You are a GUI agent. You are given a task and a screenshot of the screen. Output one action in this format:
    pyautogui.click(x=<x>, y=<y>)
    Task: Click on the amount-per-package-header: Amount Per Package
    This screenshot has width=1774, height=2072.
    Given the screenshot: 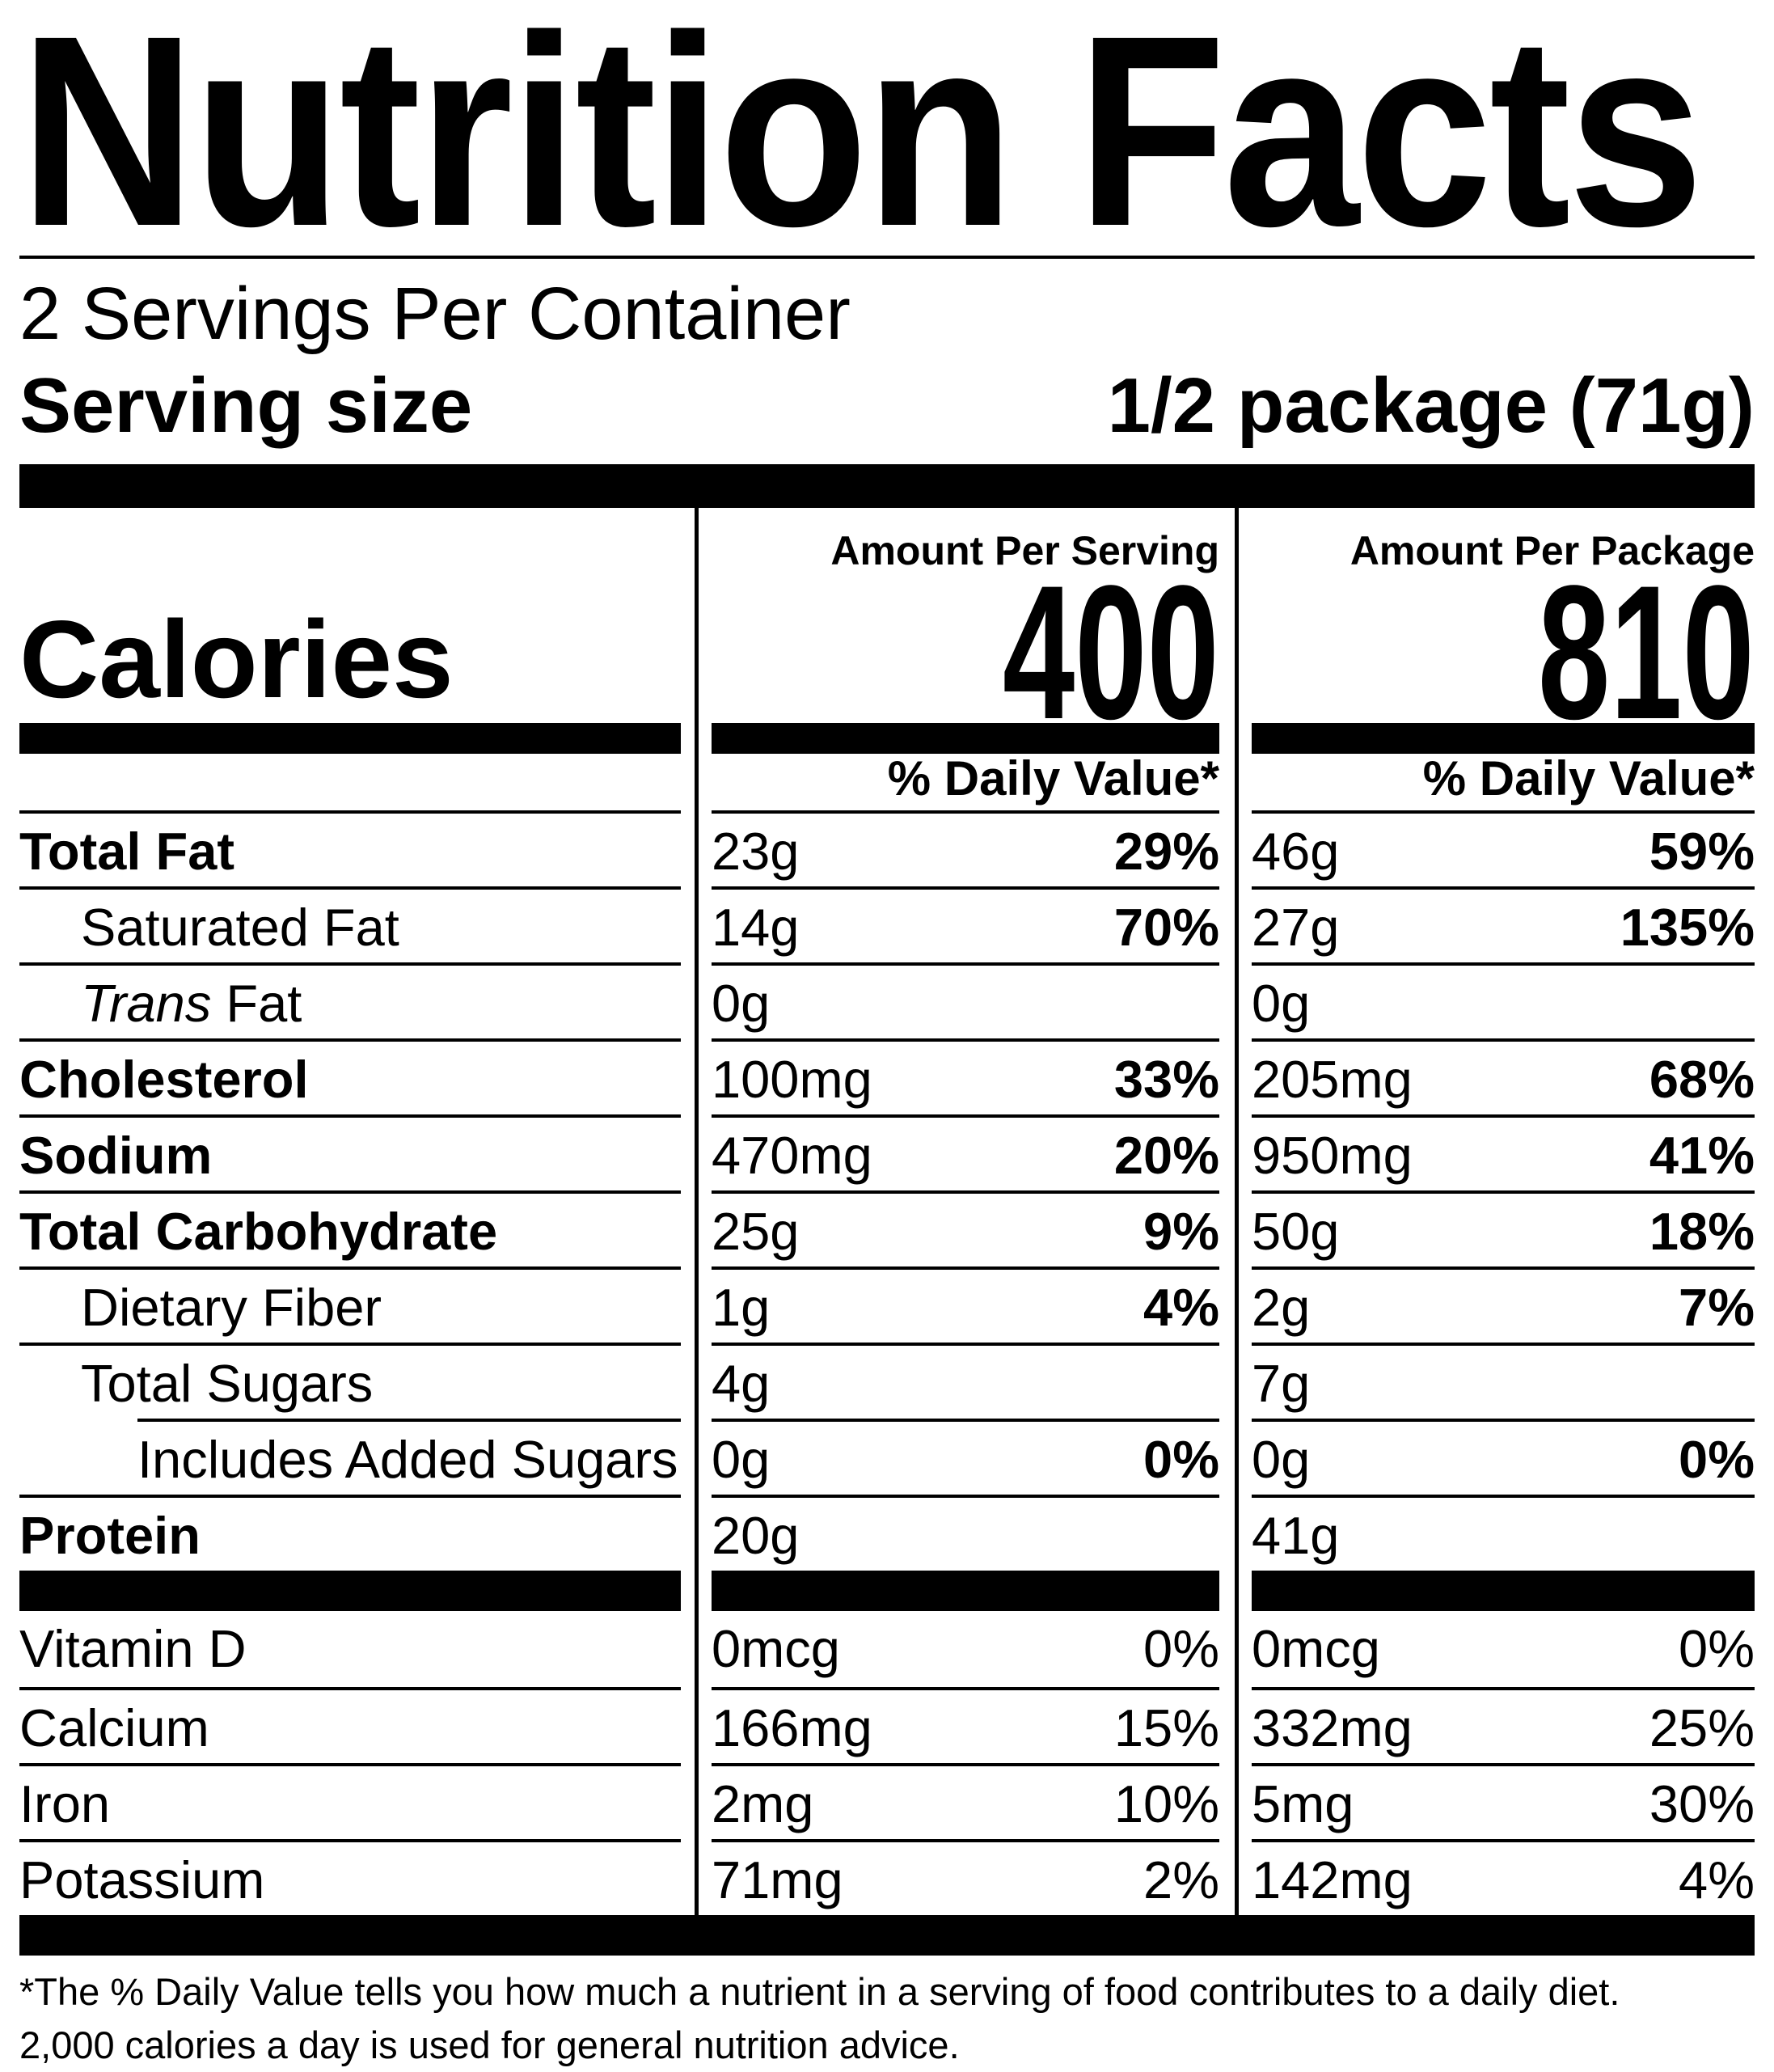 What is the action you would take?
    pyautogui.click(x=1552, y=550)
    